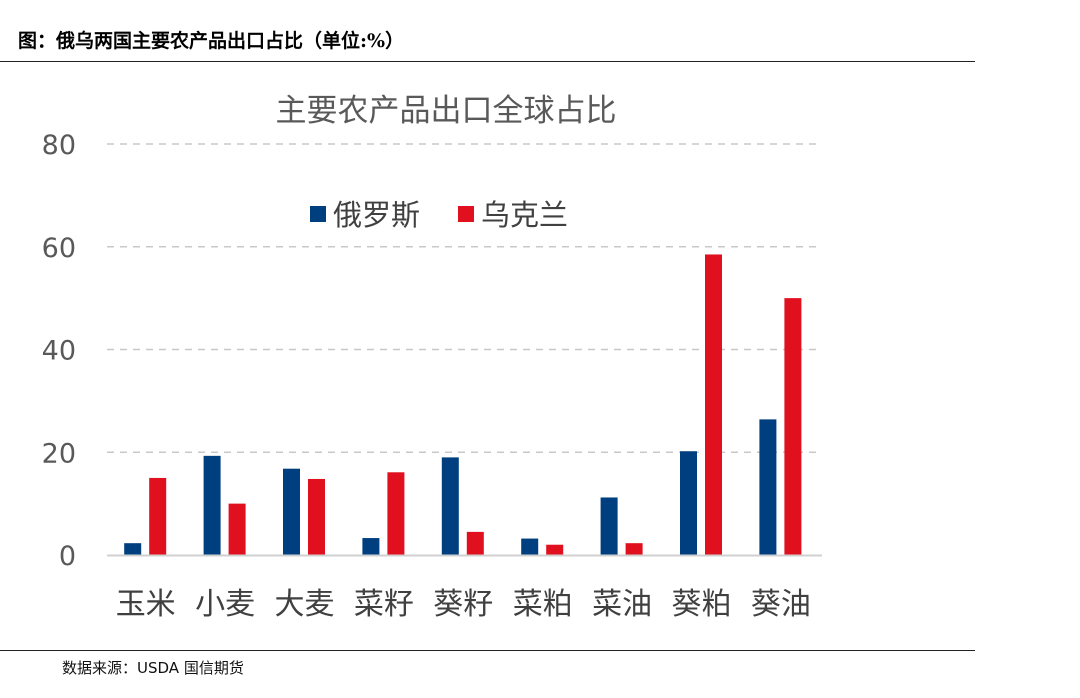 The height and width of the screenshot is (698, 1080). Describe the element at coordinates (524, 215) in the screenshot. I see `legend-label-ukraine: 乌克兰` at that location.